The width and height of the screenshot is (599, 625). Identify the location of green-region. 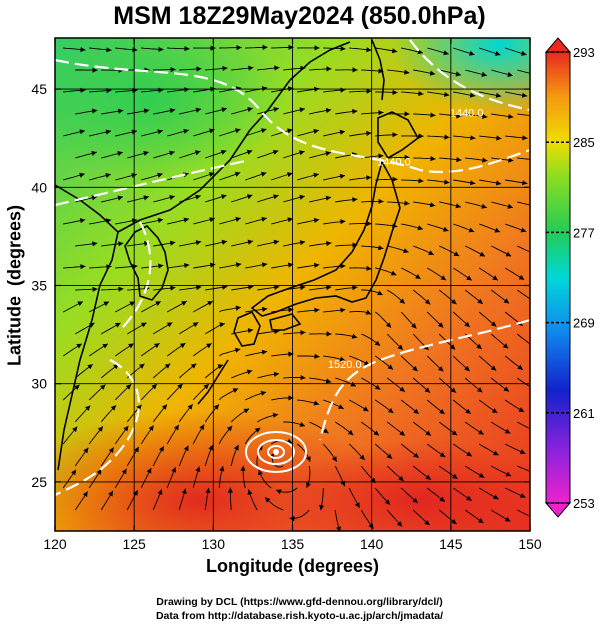
(172, 109).